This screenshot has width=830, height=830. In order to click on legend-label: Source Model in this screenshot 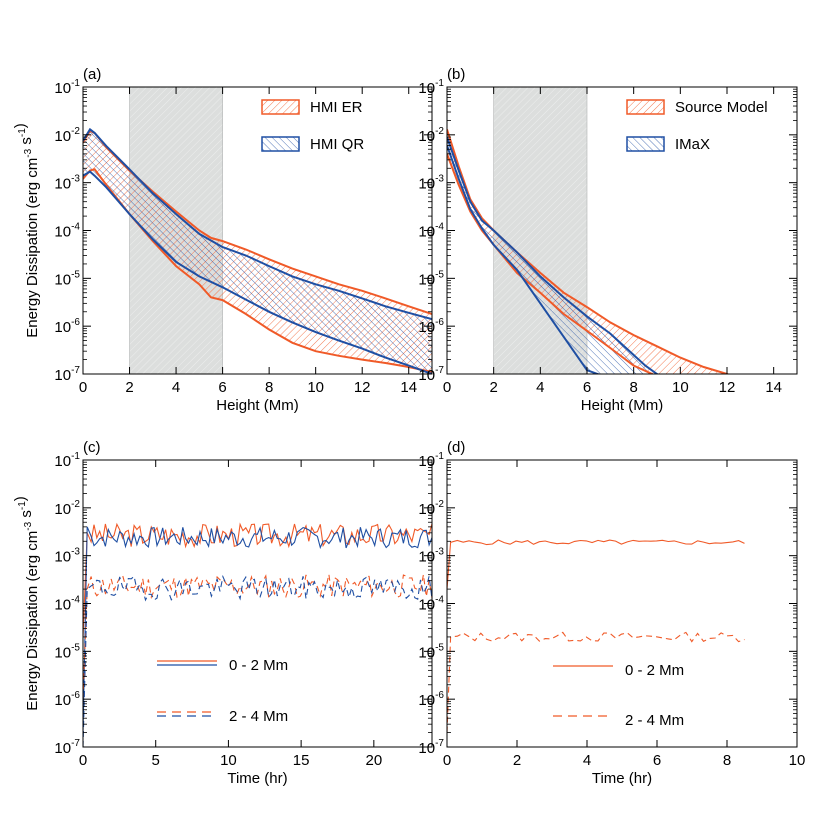, I will do `click(721, 107)`.